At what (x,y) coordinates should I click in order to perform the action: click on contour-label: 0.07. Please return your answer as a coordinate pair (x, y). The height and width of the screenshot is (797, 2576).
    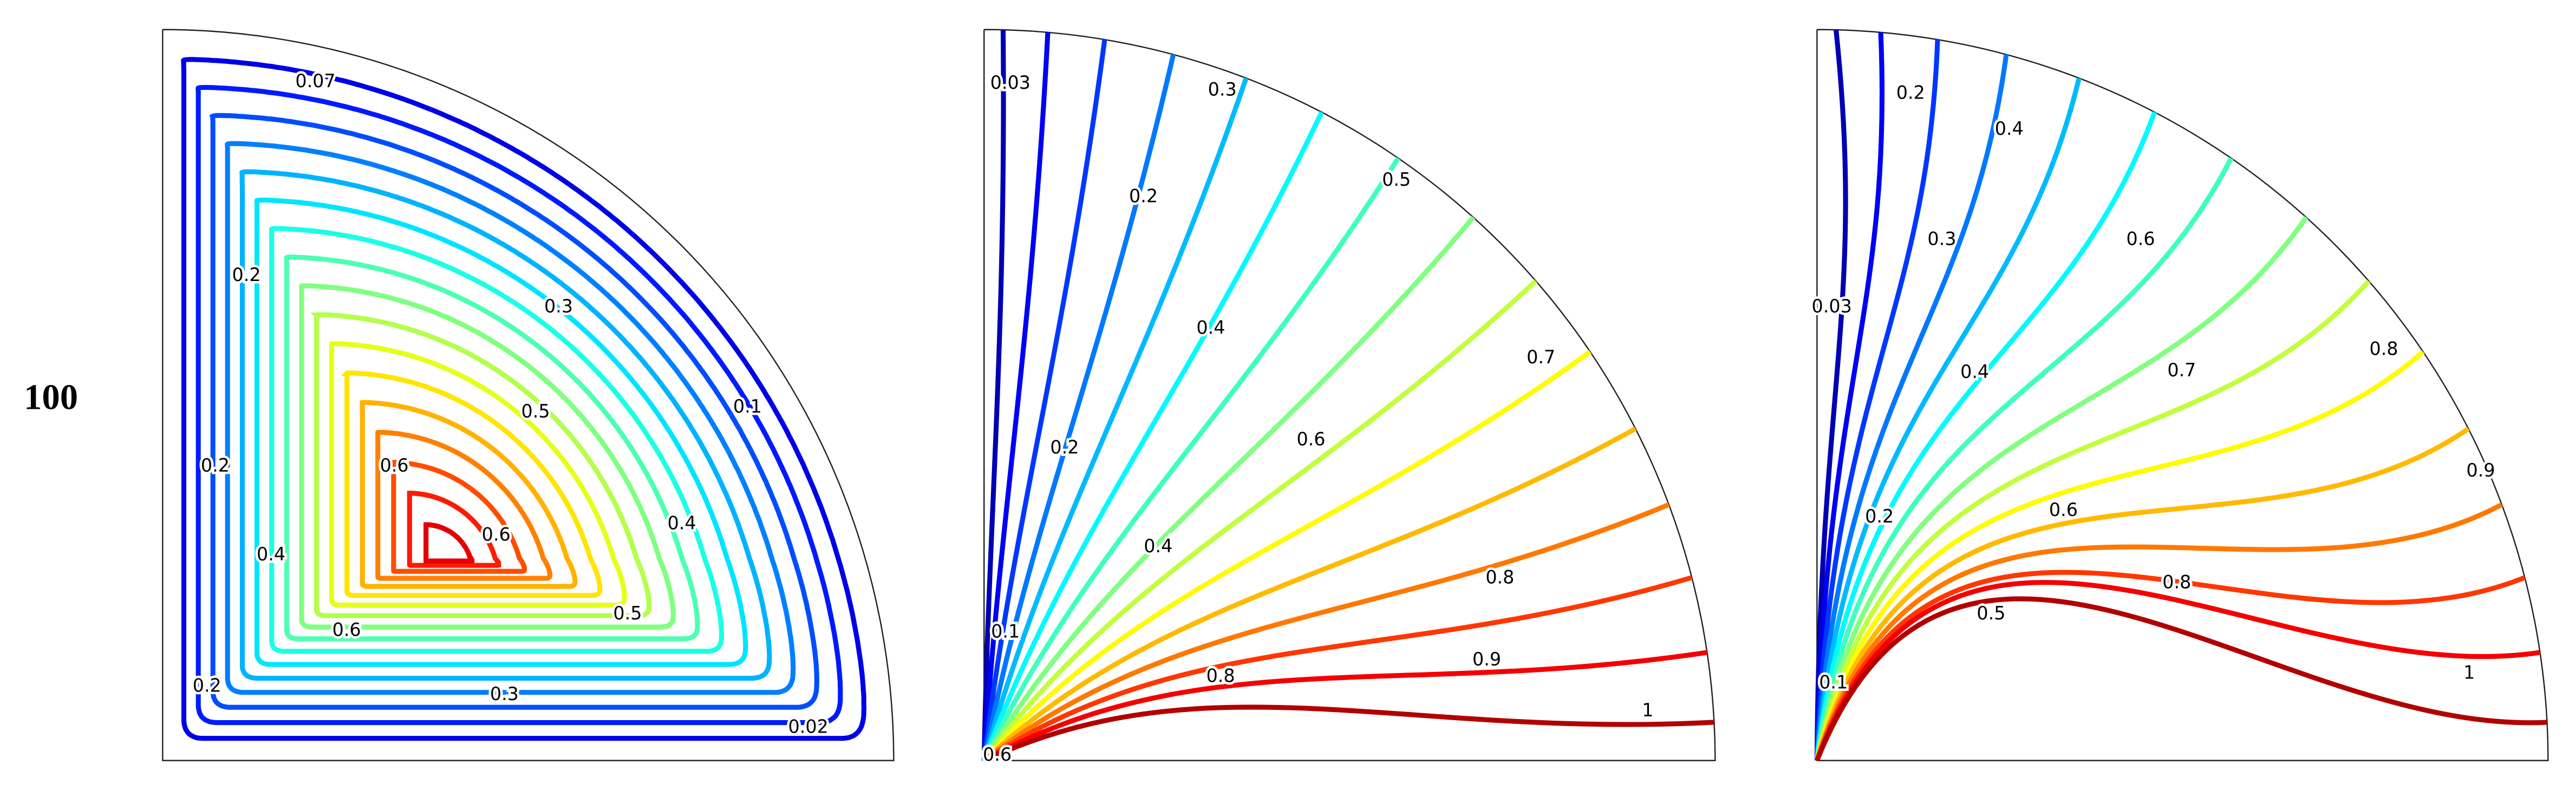
    Looking at the image, I should click on (315, 81).